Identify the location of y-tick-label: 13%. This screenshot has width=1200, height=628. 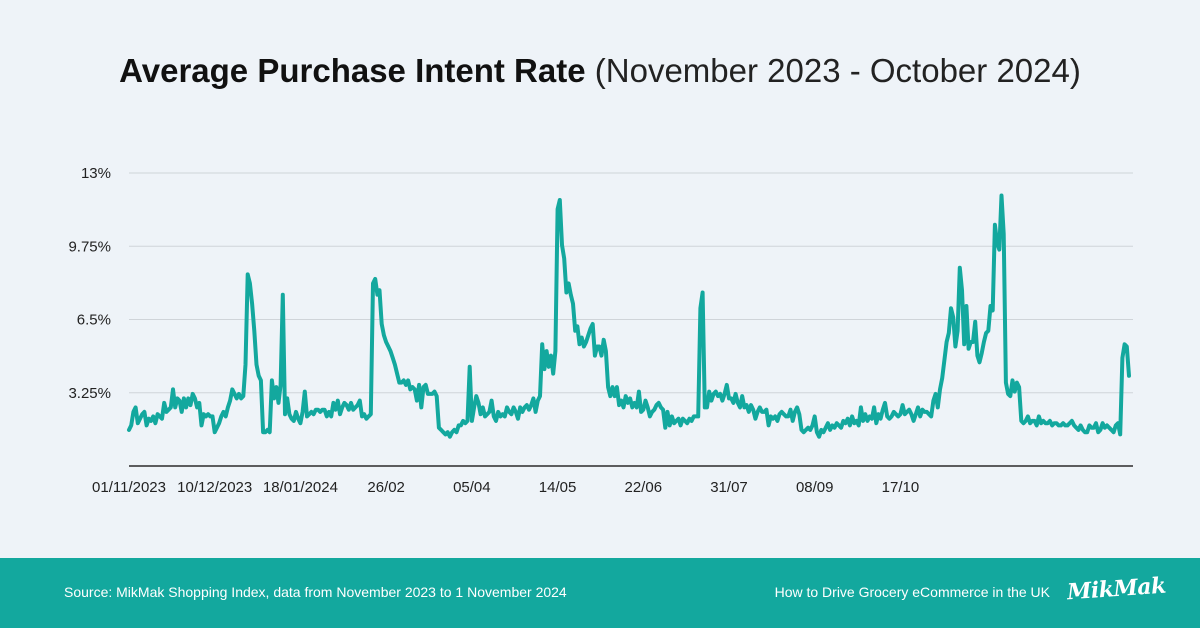
(96, 173).